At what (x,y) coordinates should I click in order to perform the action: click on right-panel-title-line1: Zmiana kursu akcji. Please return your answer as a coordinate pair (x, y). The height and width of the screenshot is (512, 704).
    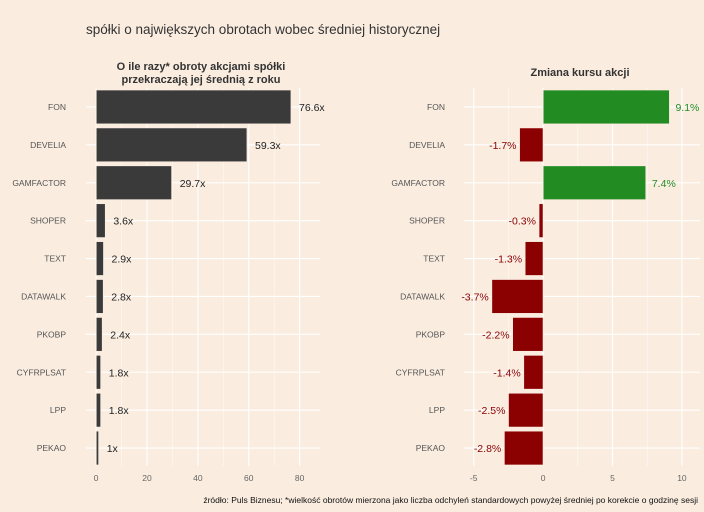
    Looking at the image, I should click on (580, 73).